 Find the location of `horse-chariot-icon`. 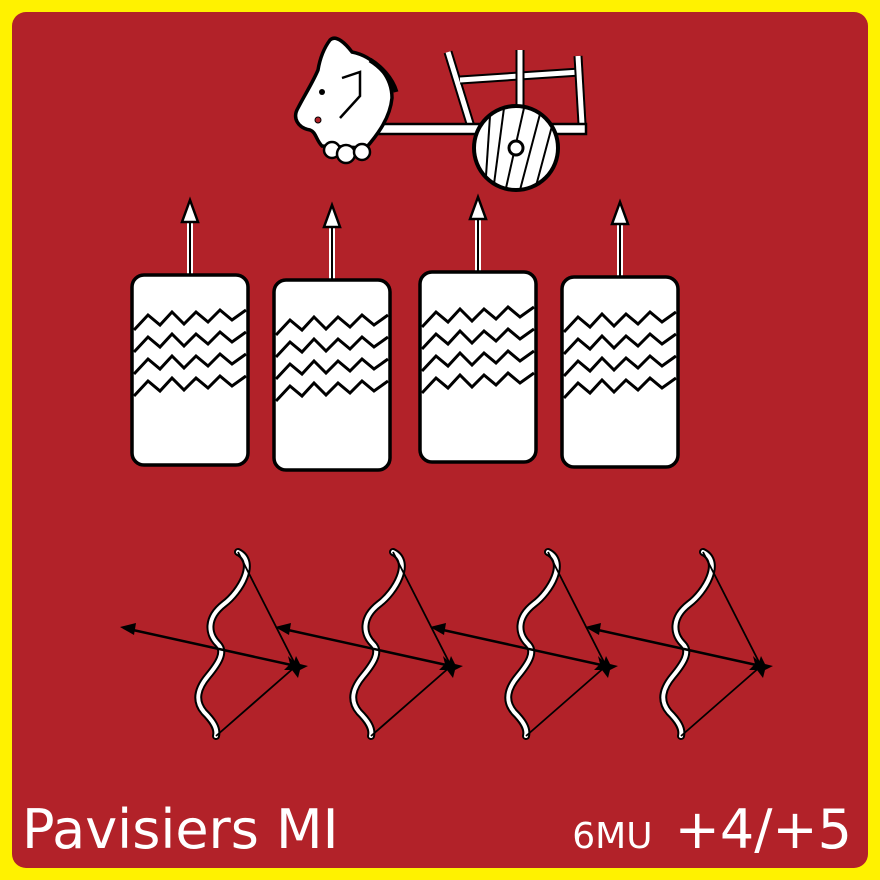

horse-chariot-icon is located at coordinates (440, 114).